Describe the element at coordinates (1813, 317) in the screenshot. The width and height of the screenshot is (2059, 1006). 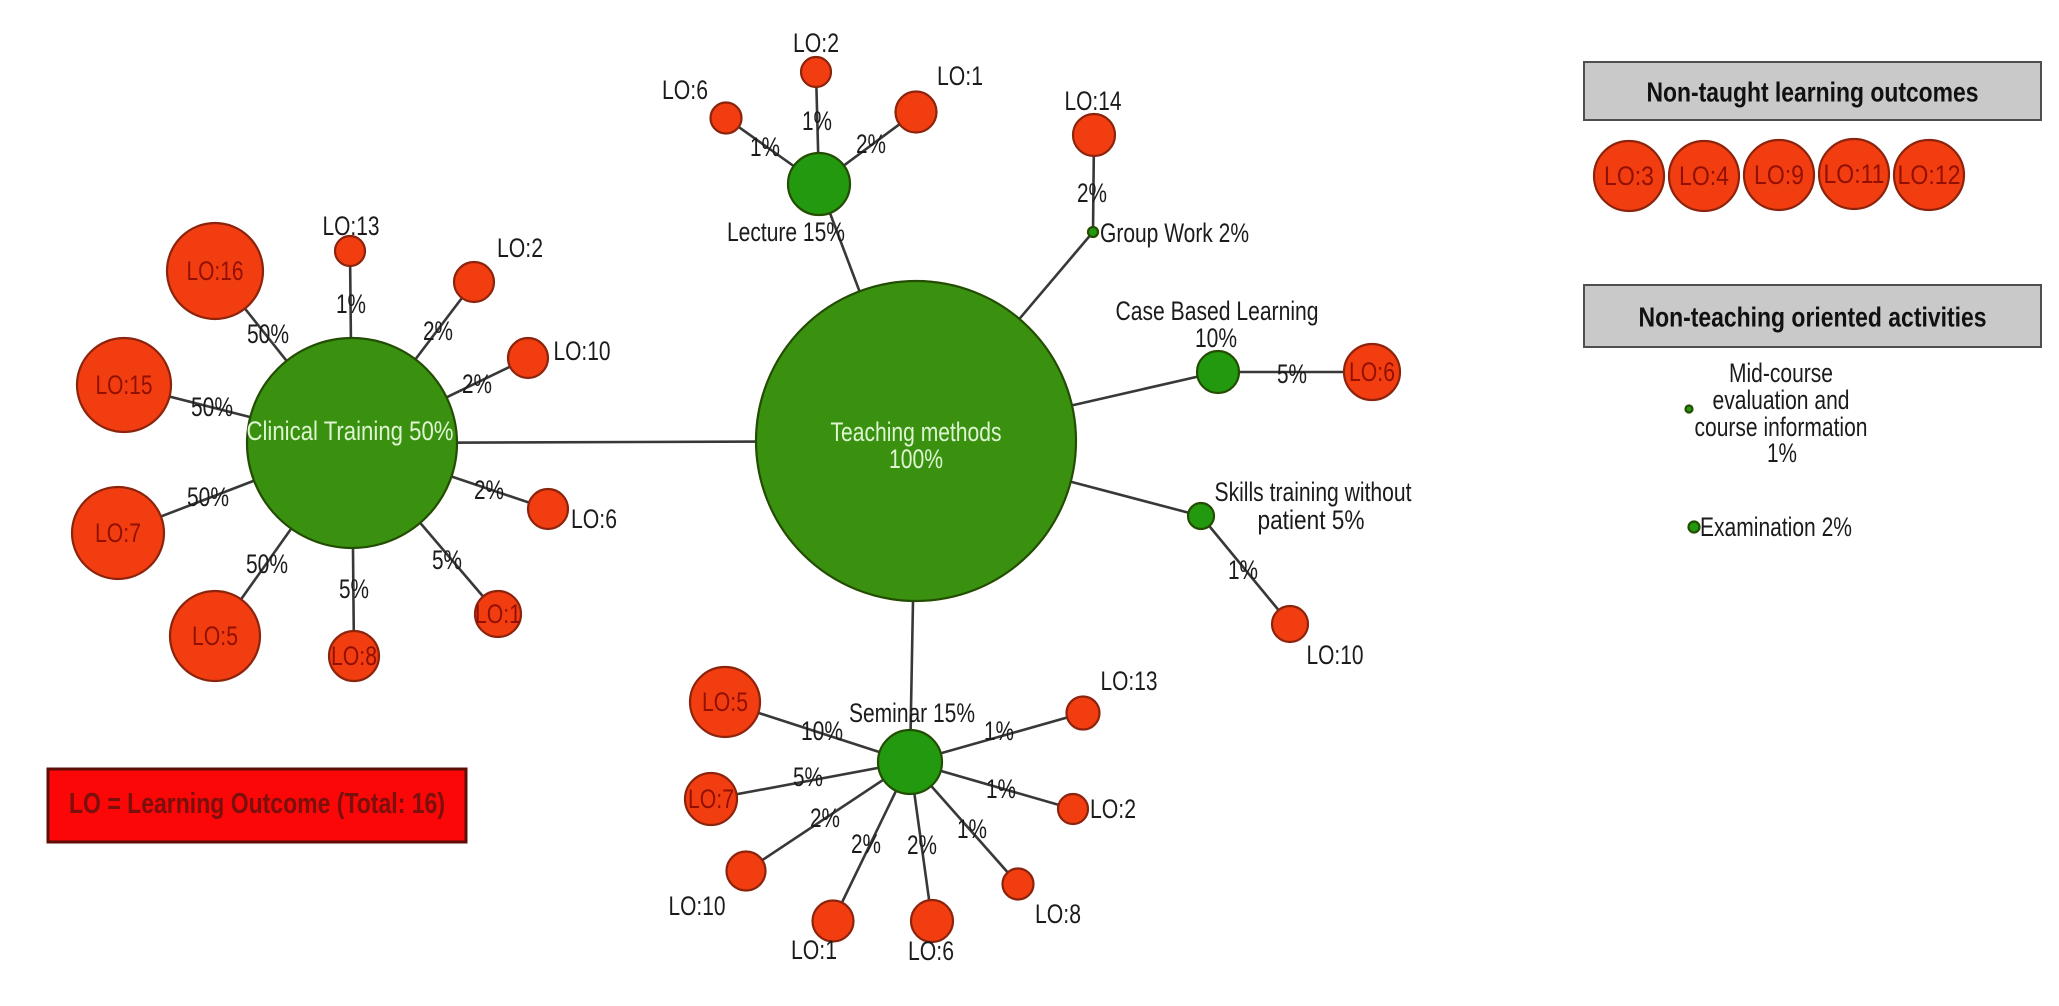
I see `svg-text:Non-teaching oriented activiti: Non-teaching oriented activities` at that location.